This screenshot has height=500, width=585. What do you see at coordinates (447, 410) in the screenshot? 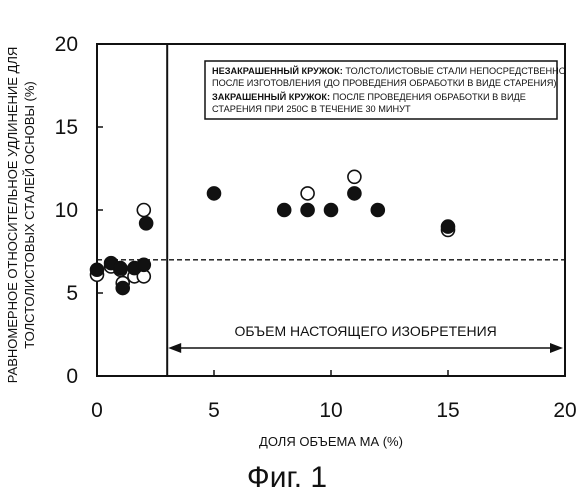
I see `x-tick-label: 15` at bounding box center [447, 410].